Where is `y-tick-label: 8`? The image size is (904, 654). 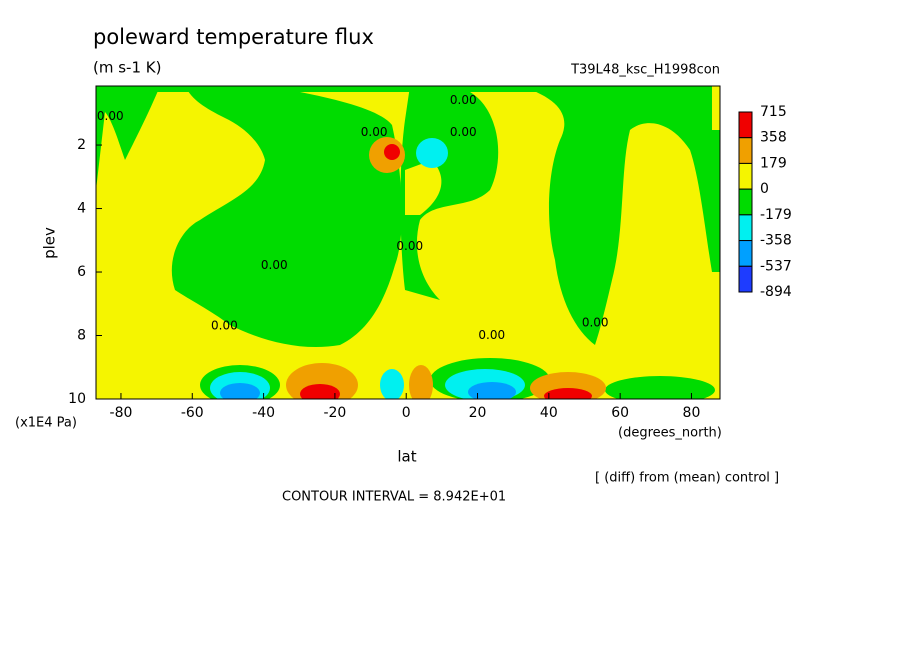
y-tick-label: 8 is located at coordinates (81, 336).